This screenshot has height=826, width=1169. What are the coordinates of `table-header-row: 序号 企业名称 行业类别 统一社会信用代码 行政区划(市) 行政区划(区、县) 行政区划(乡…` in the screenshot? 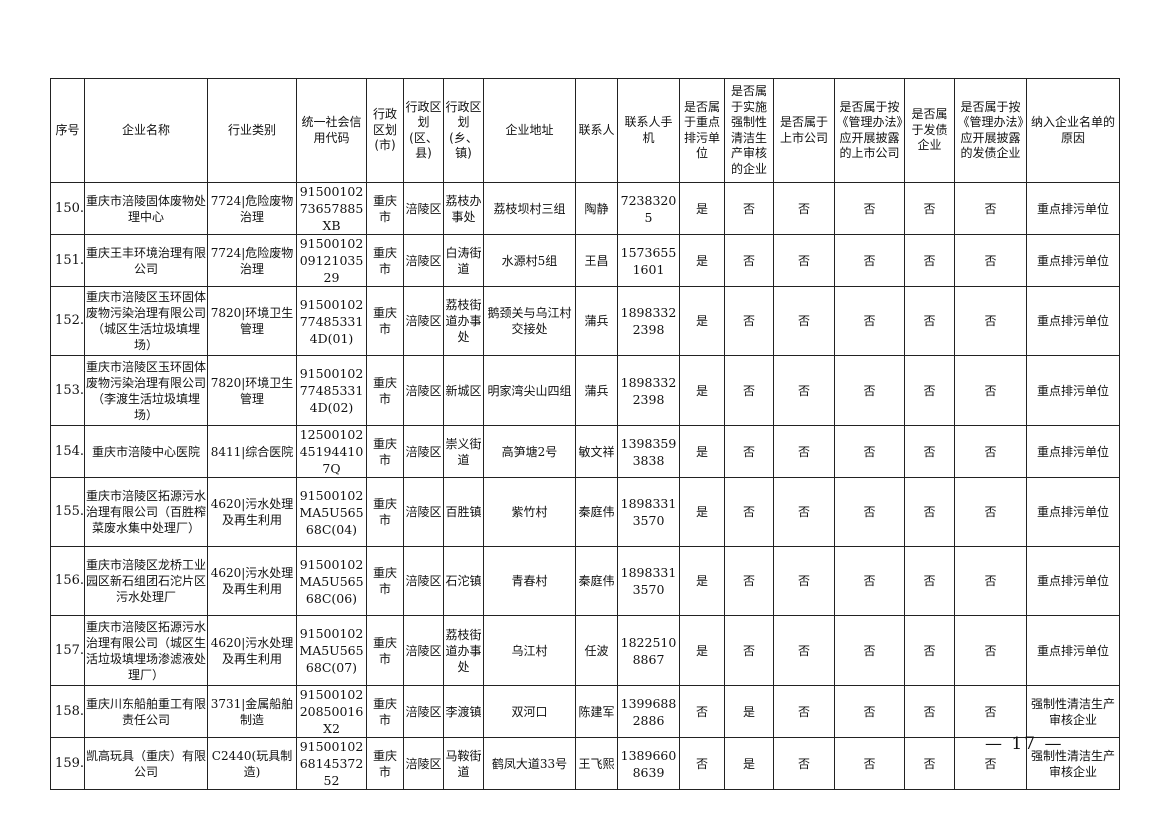 It's located at (585, 130).